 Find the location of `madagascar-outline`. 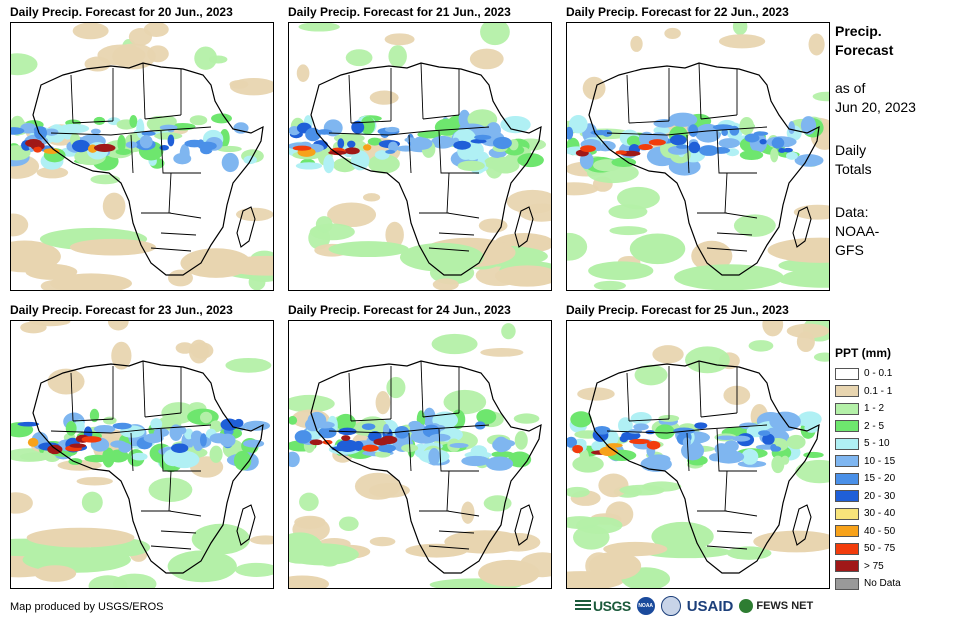

madagascar-outline is located at coordinates (802, 227).